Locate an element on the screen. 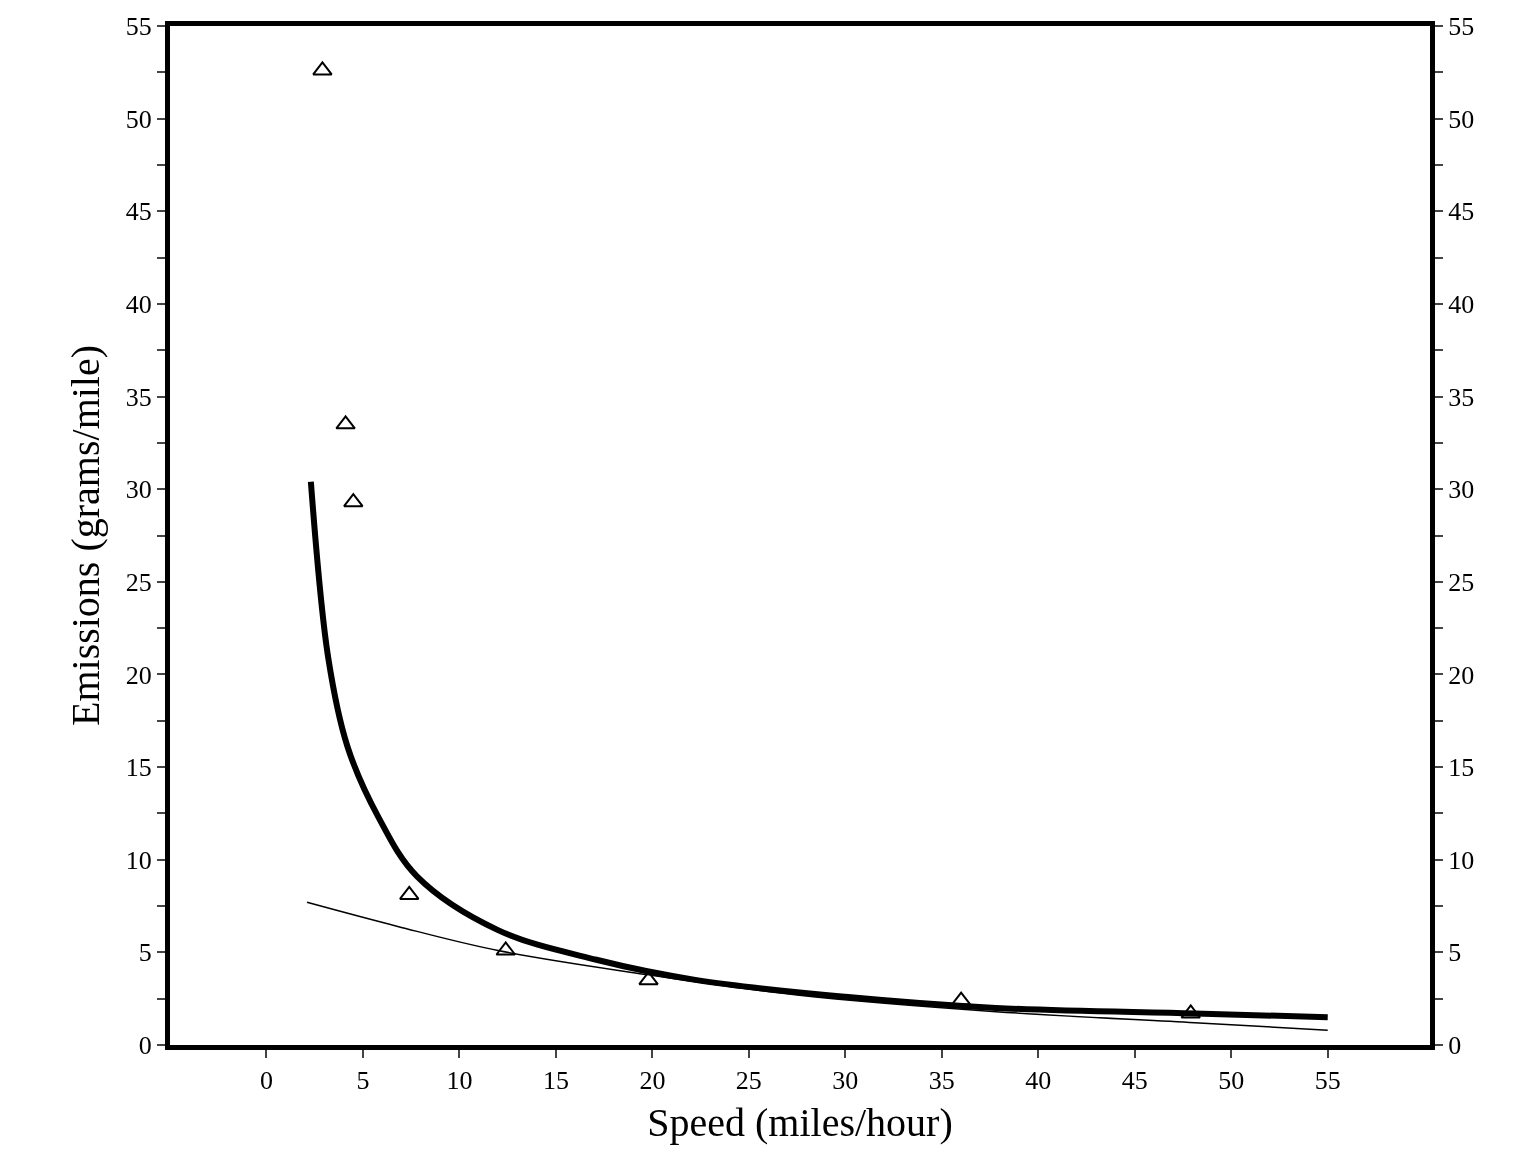 The height and width of the screenshot is (1175, 1525). x-tick-label: 50 is located at coordinates (1231, 1081).